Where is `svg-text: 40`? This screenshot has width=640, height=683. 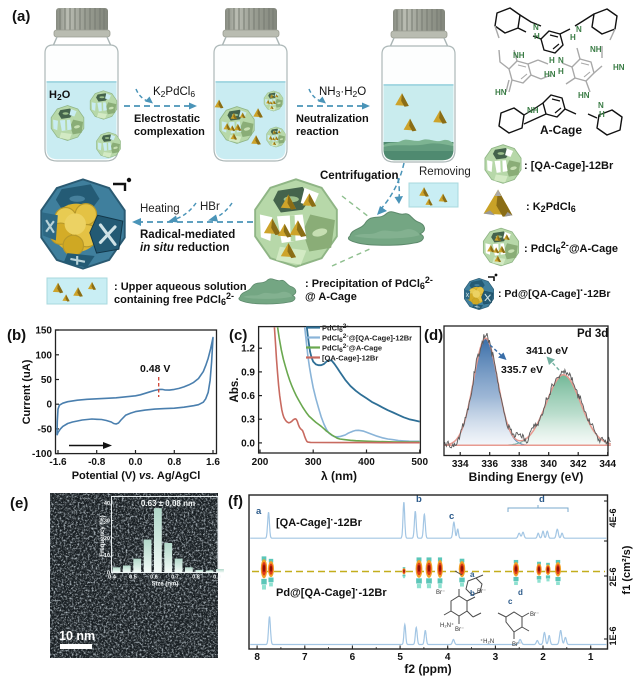
svg-text: 40 is located at coordinates (107, 504).